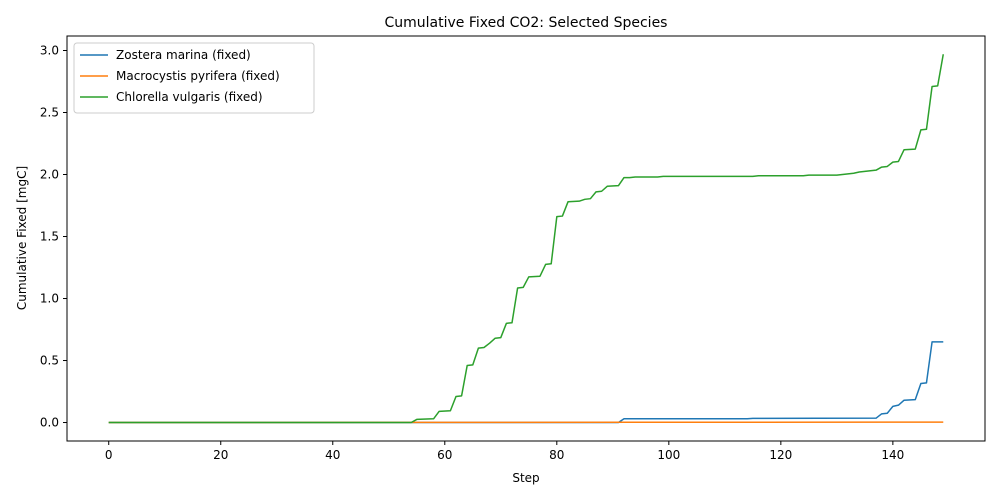  I want to click on x-tick-label: 100, so click(668, 455).